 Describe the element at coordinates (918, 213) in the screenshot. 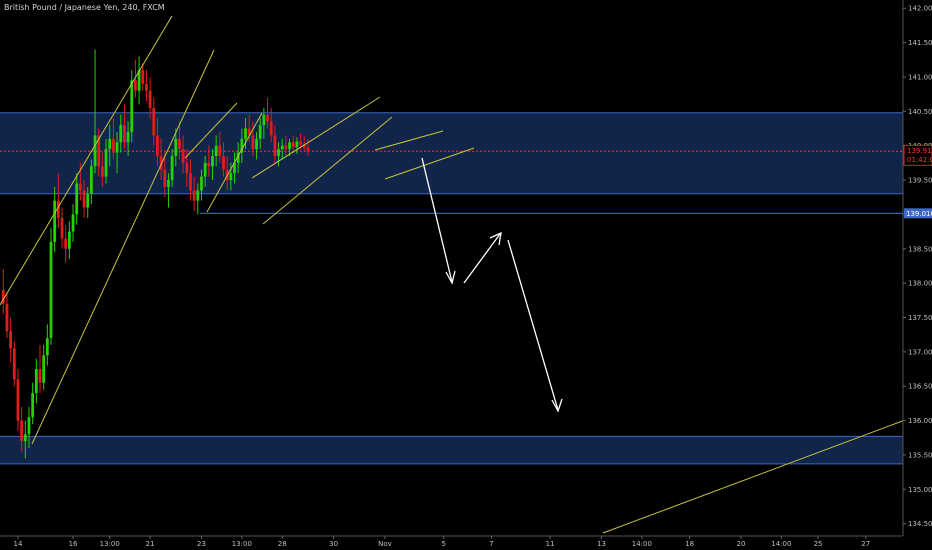

I see `support-price-badge` at that location.